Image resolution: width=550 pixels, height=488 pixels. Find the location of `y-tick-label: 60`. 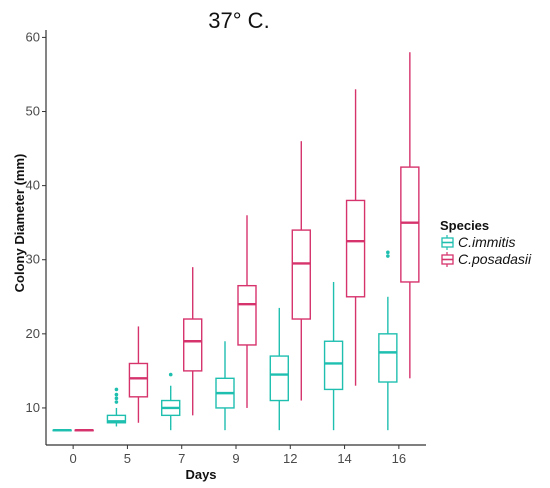

y-tick-label: 60 is located at coordinates (33, 36).